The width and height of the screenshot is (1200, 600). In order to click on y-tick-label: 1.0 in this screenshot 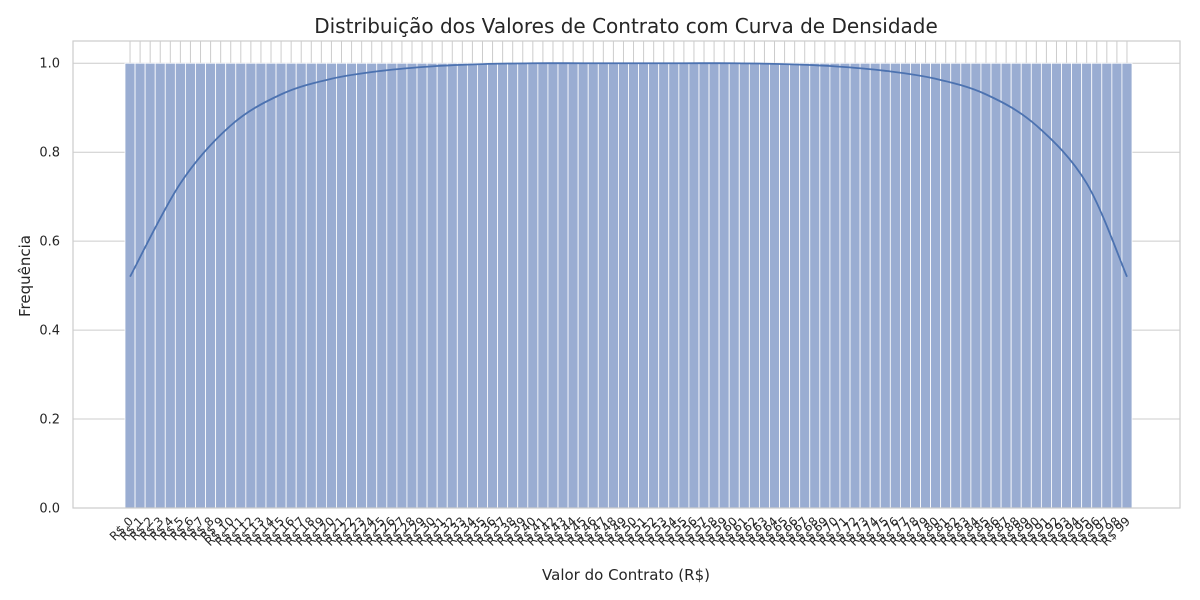, I will do `click(49, 64)`.